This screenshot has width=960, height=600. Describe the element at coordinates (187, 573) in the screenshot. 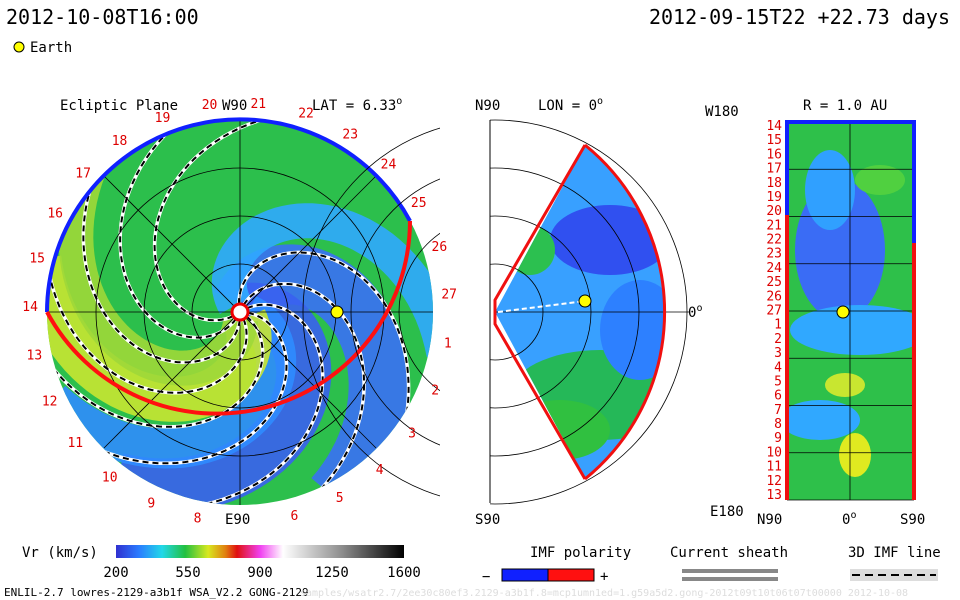

I see `colorbar-tick: 550` at that location.